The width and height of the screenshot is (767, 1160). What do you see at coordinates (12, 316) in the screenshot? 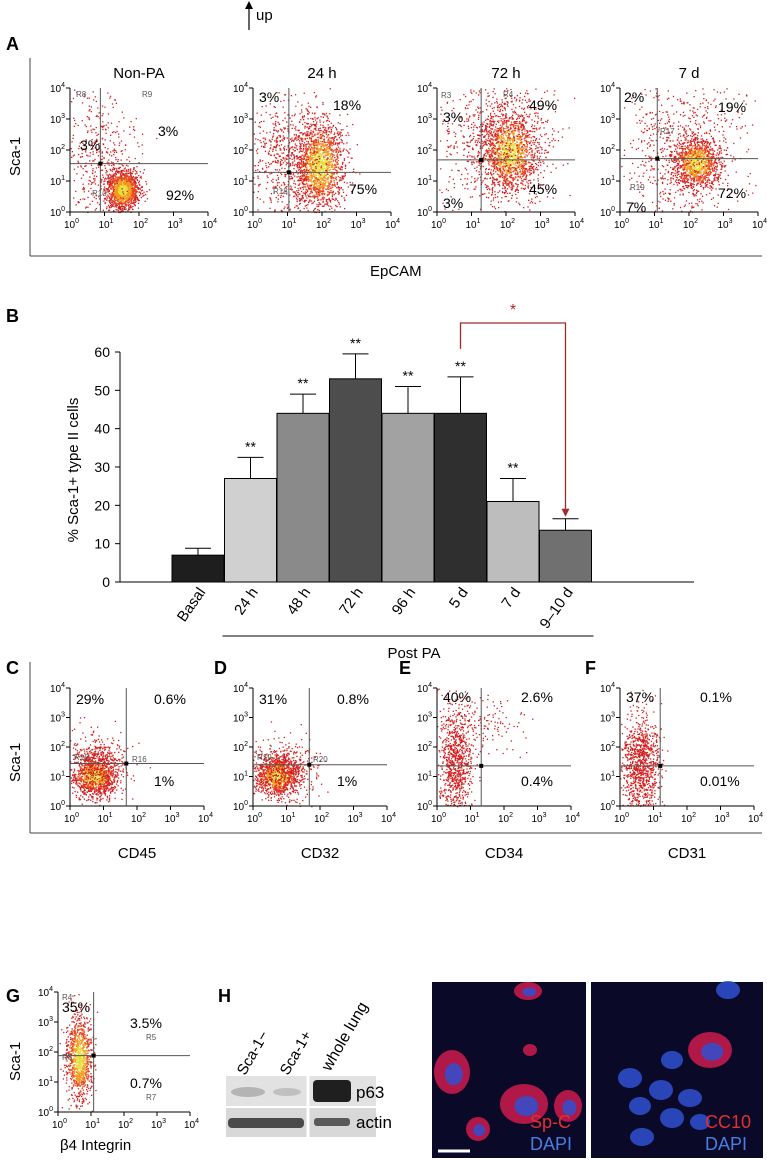
I see `panel-label-b: B` at bounding box center [12, 316].